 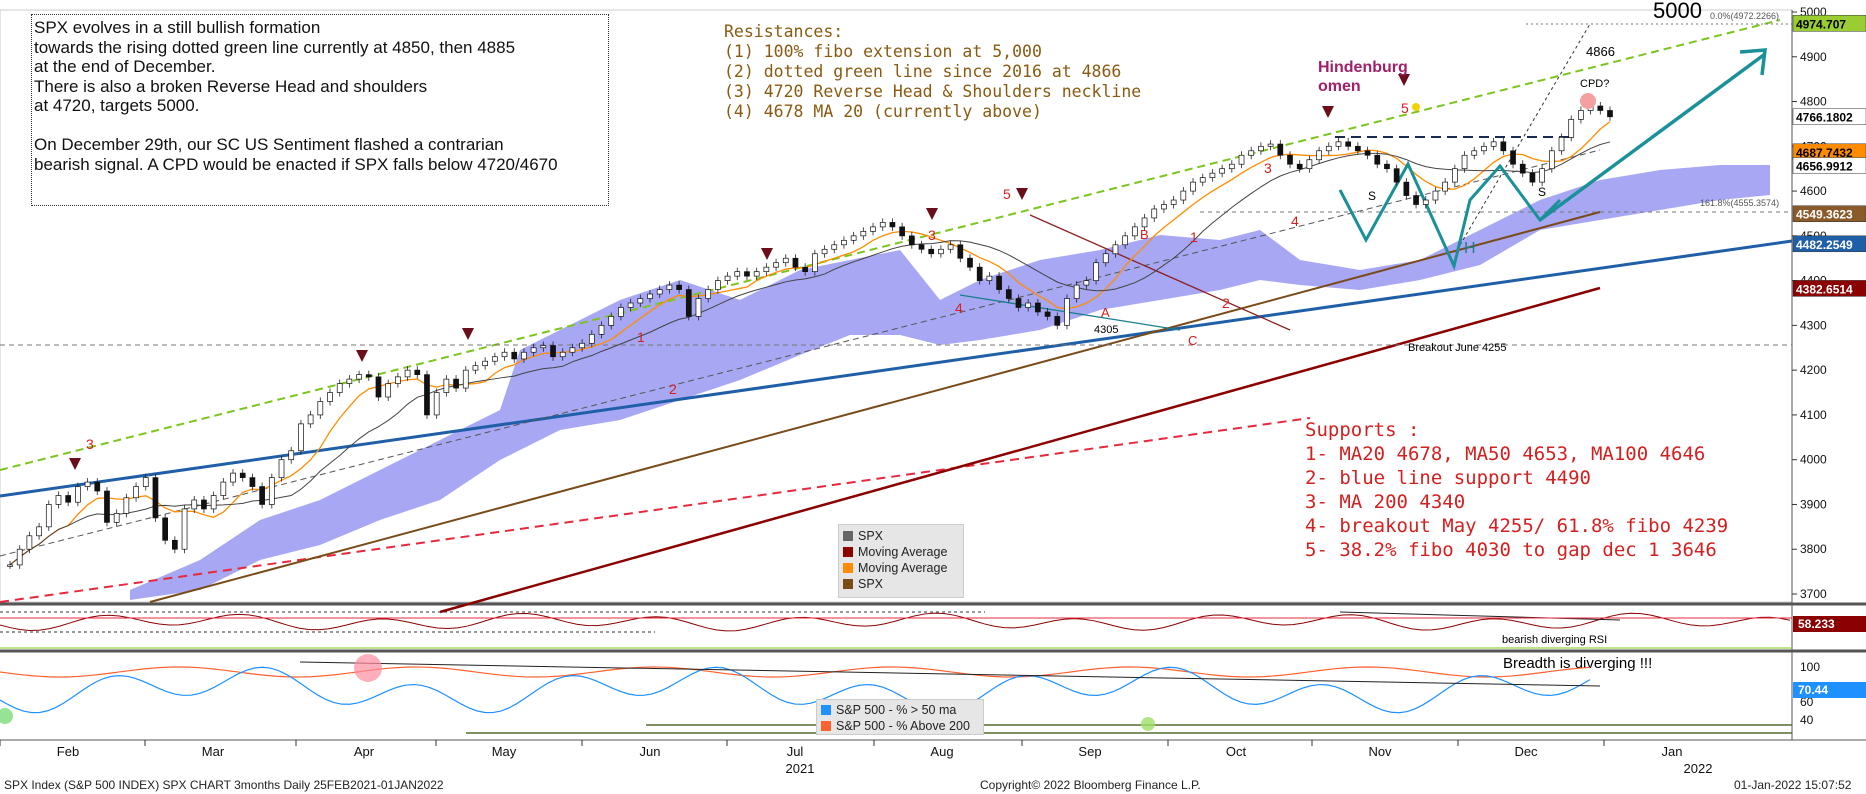 What do you see at coordinates (1194, 237) in the screenshot?
I see `chart-annotation: 1` at bounding box center [1194, 237].